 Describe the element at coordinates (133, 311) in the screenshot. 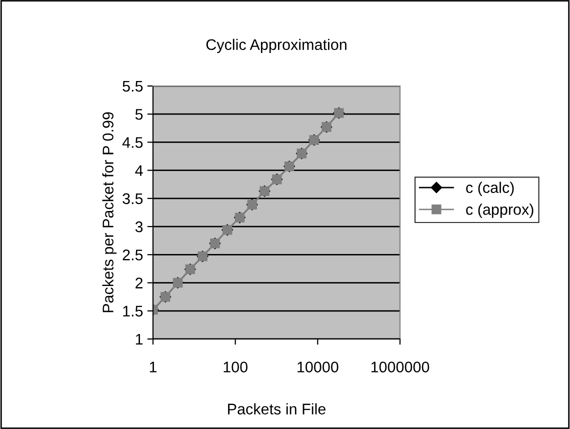

I see `y-tick-label: 1.5` at that location.